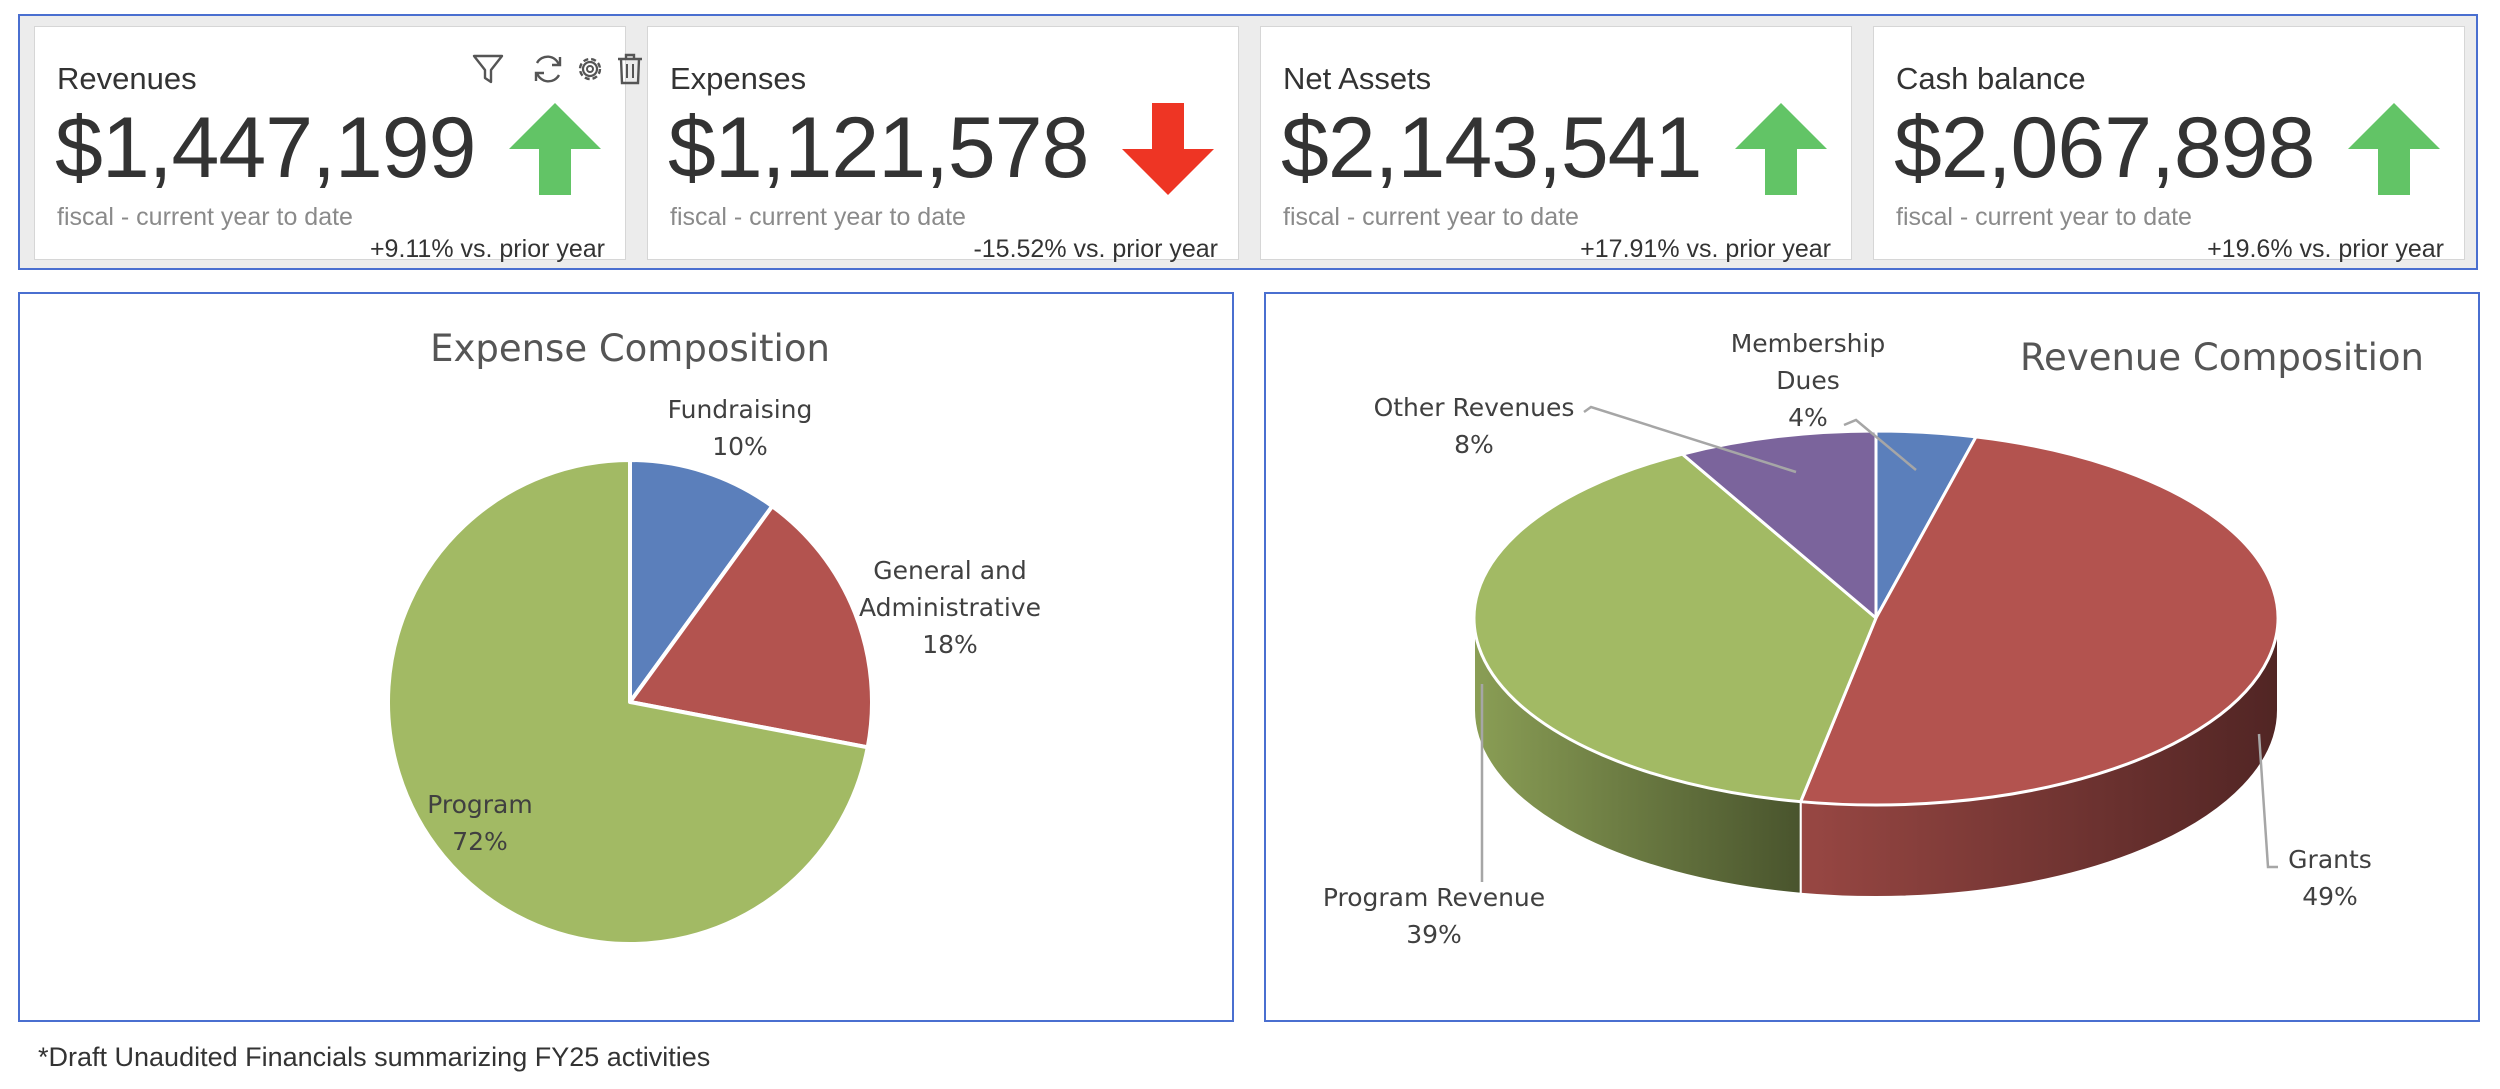 The image size is (2500, 1089). Describe the element at coordinates (2330, 859) in the screenshot. I see `slice-label: Grants` at that location.